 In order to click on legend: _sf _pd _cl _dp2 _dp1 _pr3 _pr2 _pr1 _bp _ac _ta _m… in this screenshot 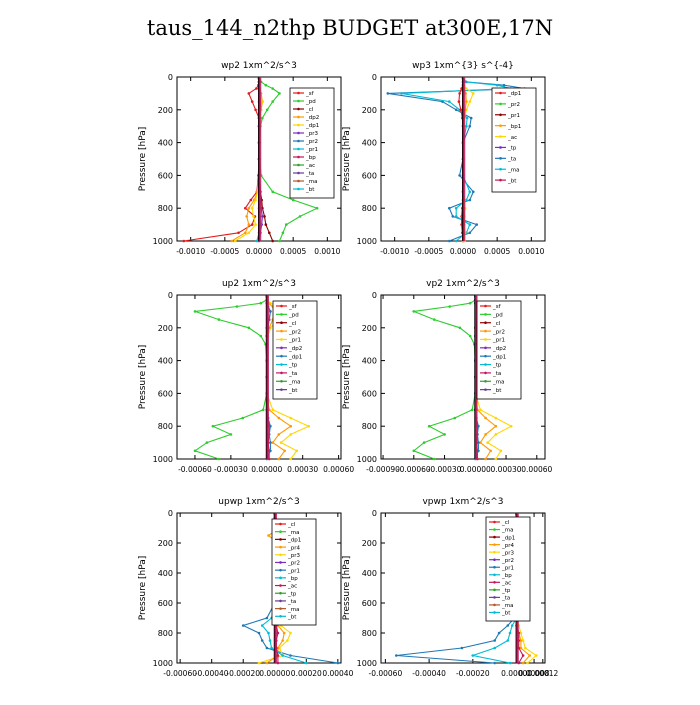, I will do `click(312, 143)`.